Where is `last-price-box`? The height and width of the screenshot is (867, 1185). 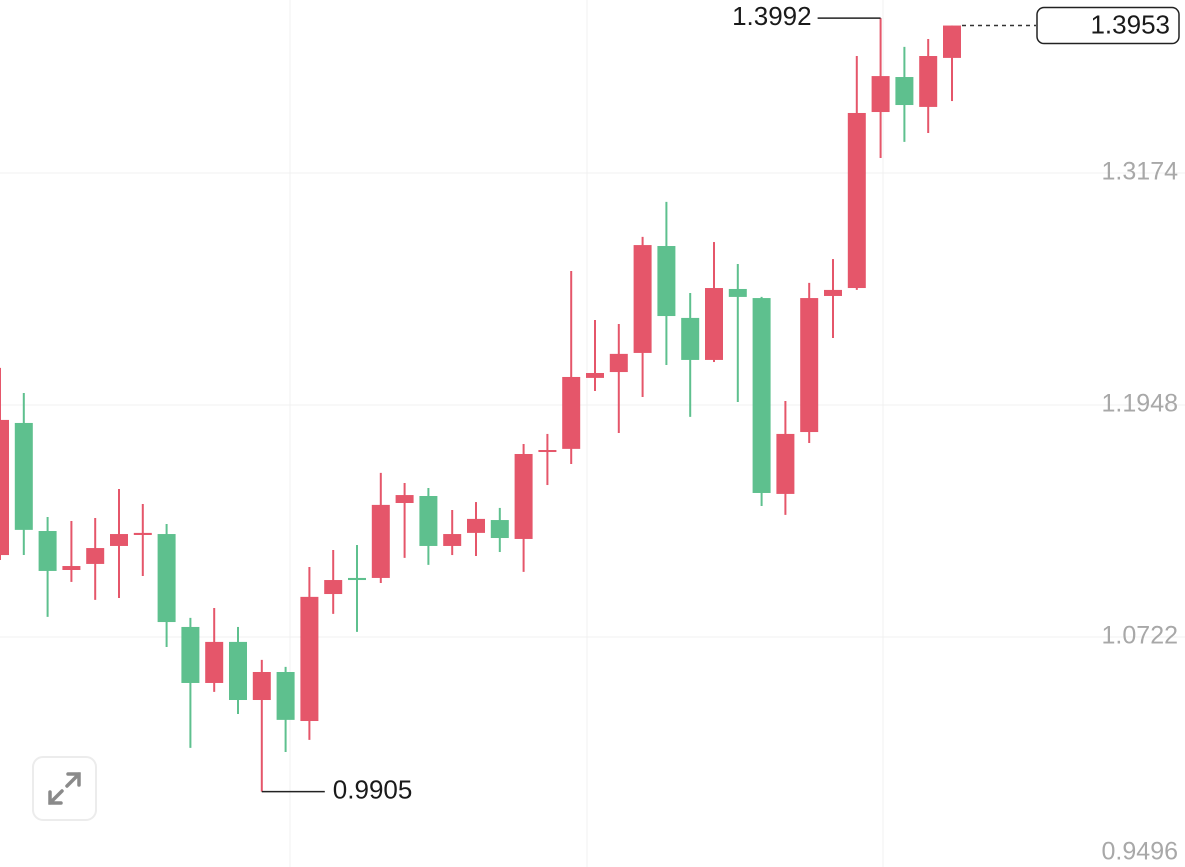 last-price-box is located at coordinates (1108, 25).